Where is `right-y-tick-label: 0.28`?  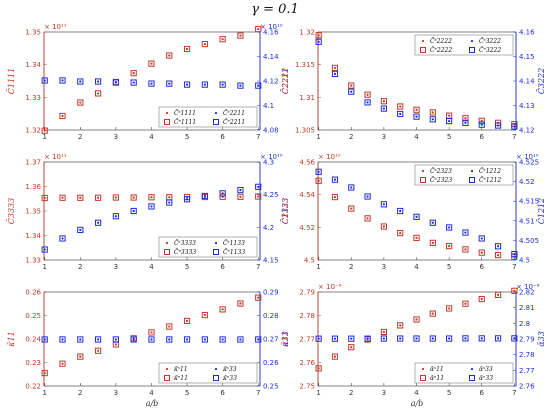
right-y-tick-label: 0.28 is located at coordinates (271, 316).